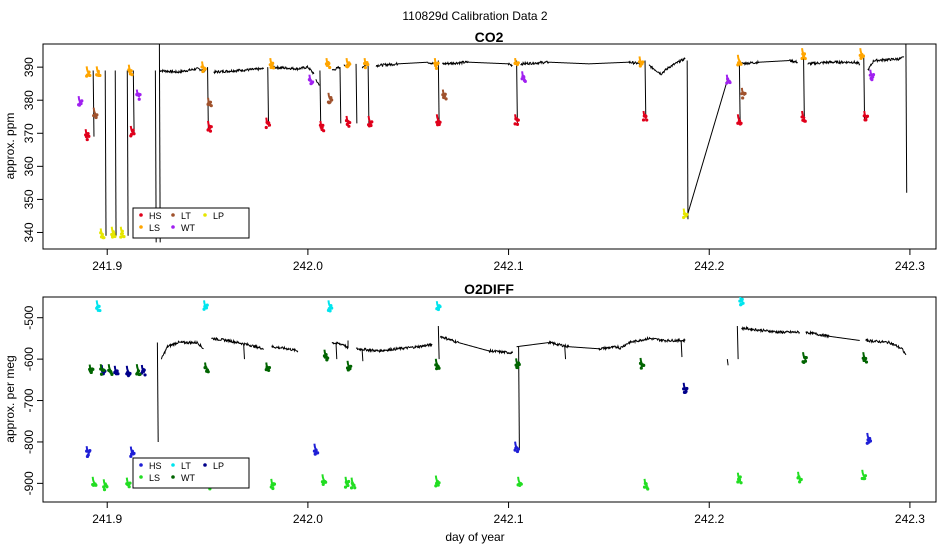  I want to click on o2diff-legend-label-lt: LT, so click(186, 466).